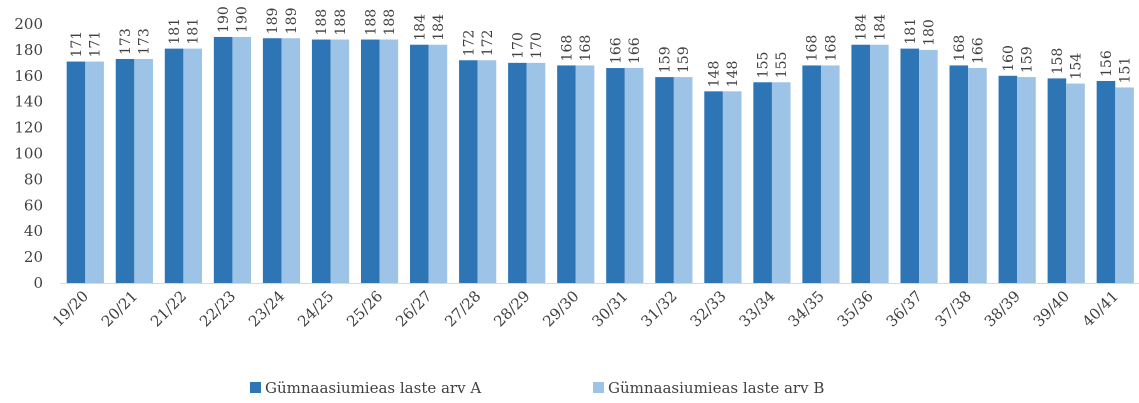  Describe the element at coordinates (126, 41) in the screenshot. I see `data-label-series-a: 173` at that location.